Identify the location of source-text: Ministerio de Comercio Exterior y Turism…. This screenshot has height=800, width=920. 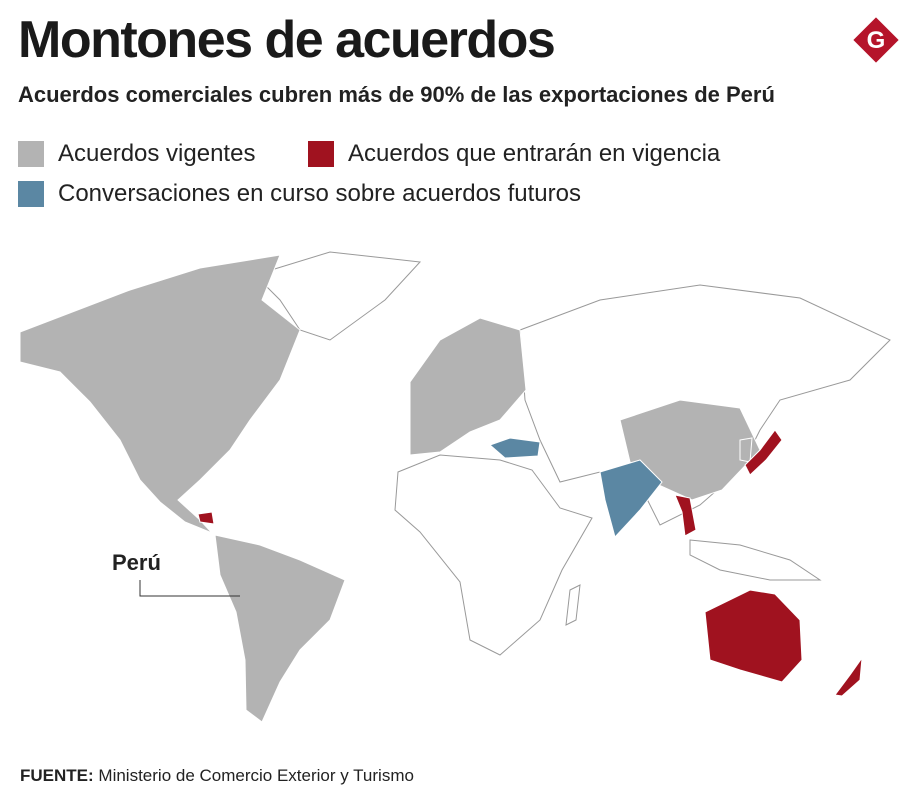
(256, 775).